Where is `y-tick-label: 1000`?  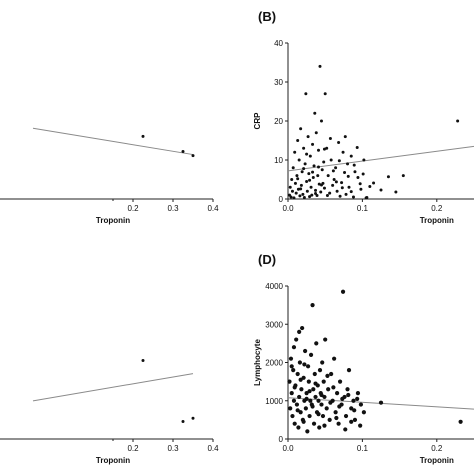
y-tick-label: 1000 is located at coordinates (274, 401).